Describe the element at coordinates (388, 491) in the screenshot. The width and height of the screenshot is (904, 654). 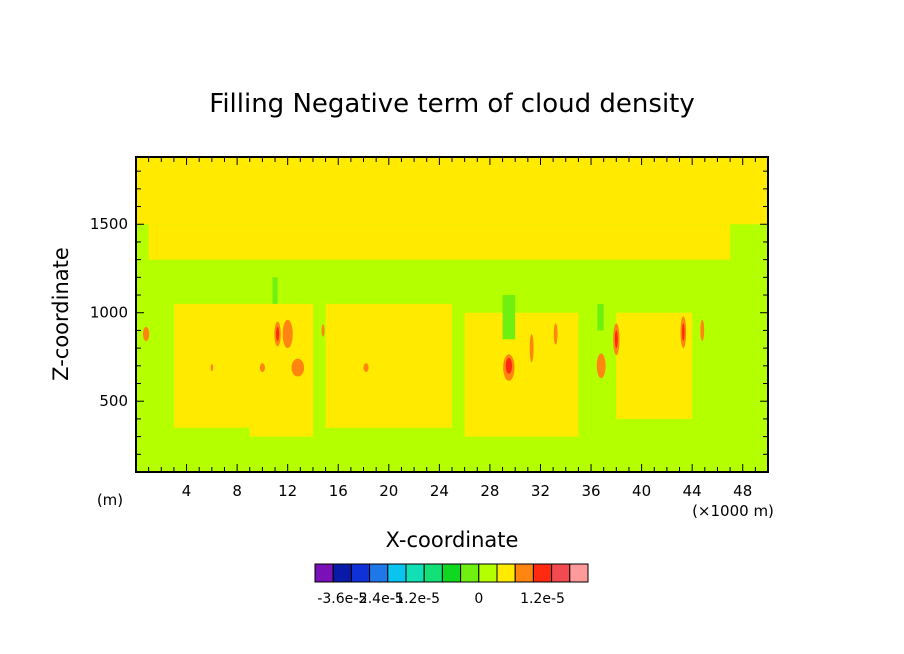
I see `x-tick-label: 20` at that location.